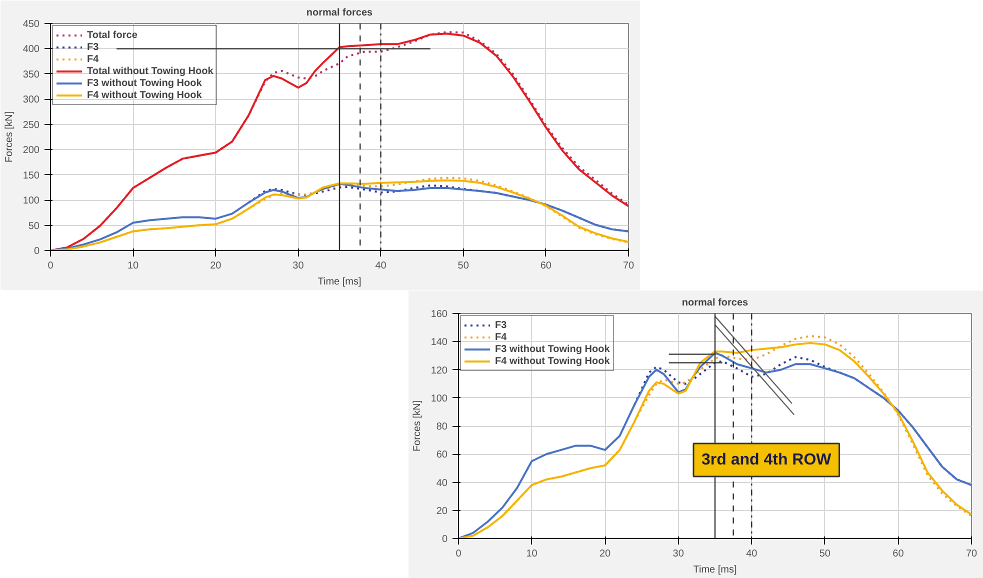 The image size is (983, 578). Describe the element at coordinates (442, 483) in the screenshot. I see `y-tick-label: 40` at that location.